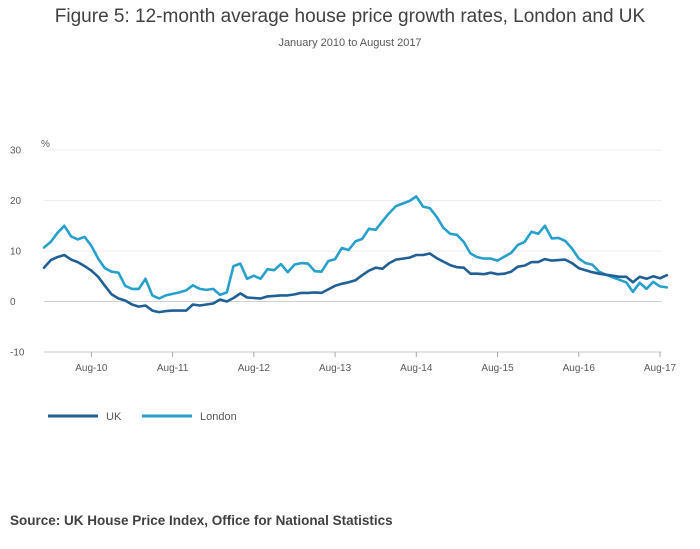  What do you see at coordinates (114, 417) in the screenshot?
I see `legend-label-uk: UK` at bounding box center [114, 417].